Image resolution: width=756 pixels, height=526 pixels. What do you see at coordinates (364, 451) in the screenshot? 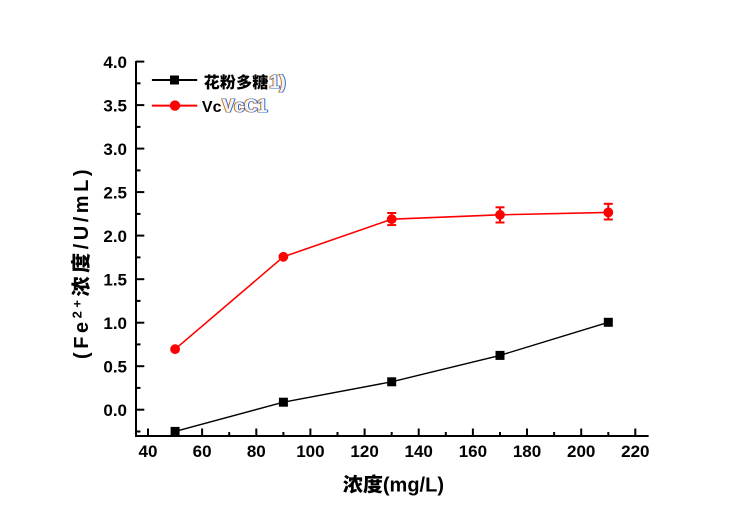
I see `svg-text: 120` at bounding box center [364, 451].